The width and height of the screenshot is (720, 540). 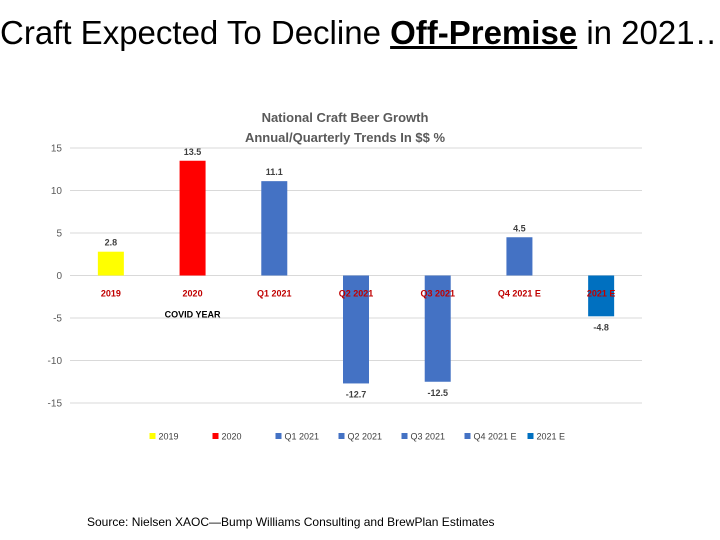 I want to click on legend-label: Q3 2021, so click(x=428, y=437).